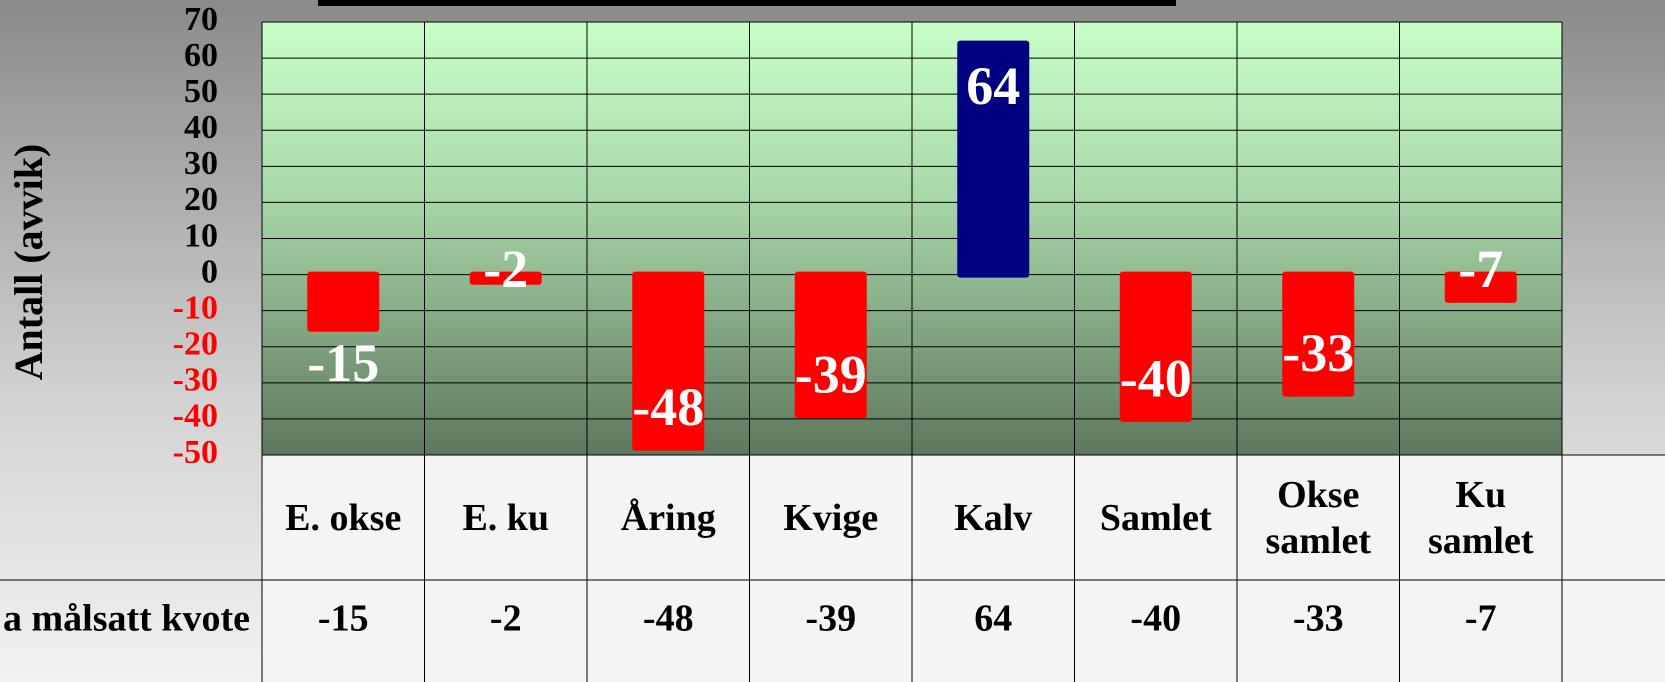 The width and height of the screenshot is (1665, 682). I want to click on x-tick-label: E. ku, so click(506, 517).